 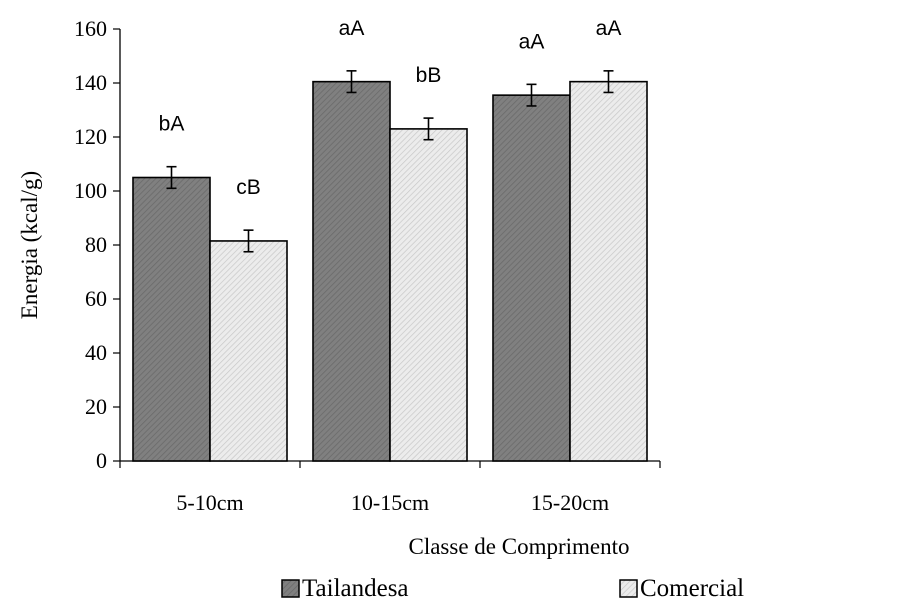 What do you see at coordinates (96, 352) in the screenshot?
I see `y-tick-label: 40` at bounding box center [96, 352].